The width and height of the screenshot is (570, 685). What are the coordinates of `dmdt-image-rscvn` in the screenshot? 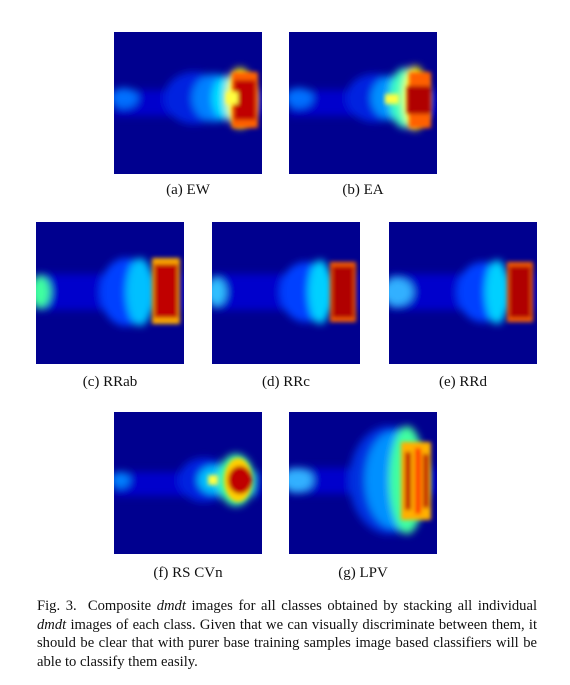 It's located at (188, 483).